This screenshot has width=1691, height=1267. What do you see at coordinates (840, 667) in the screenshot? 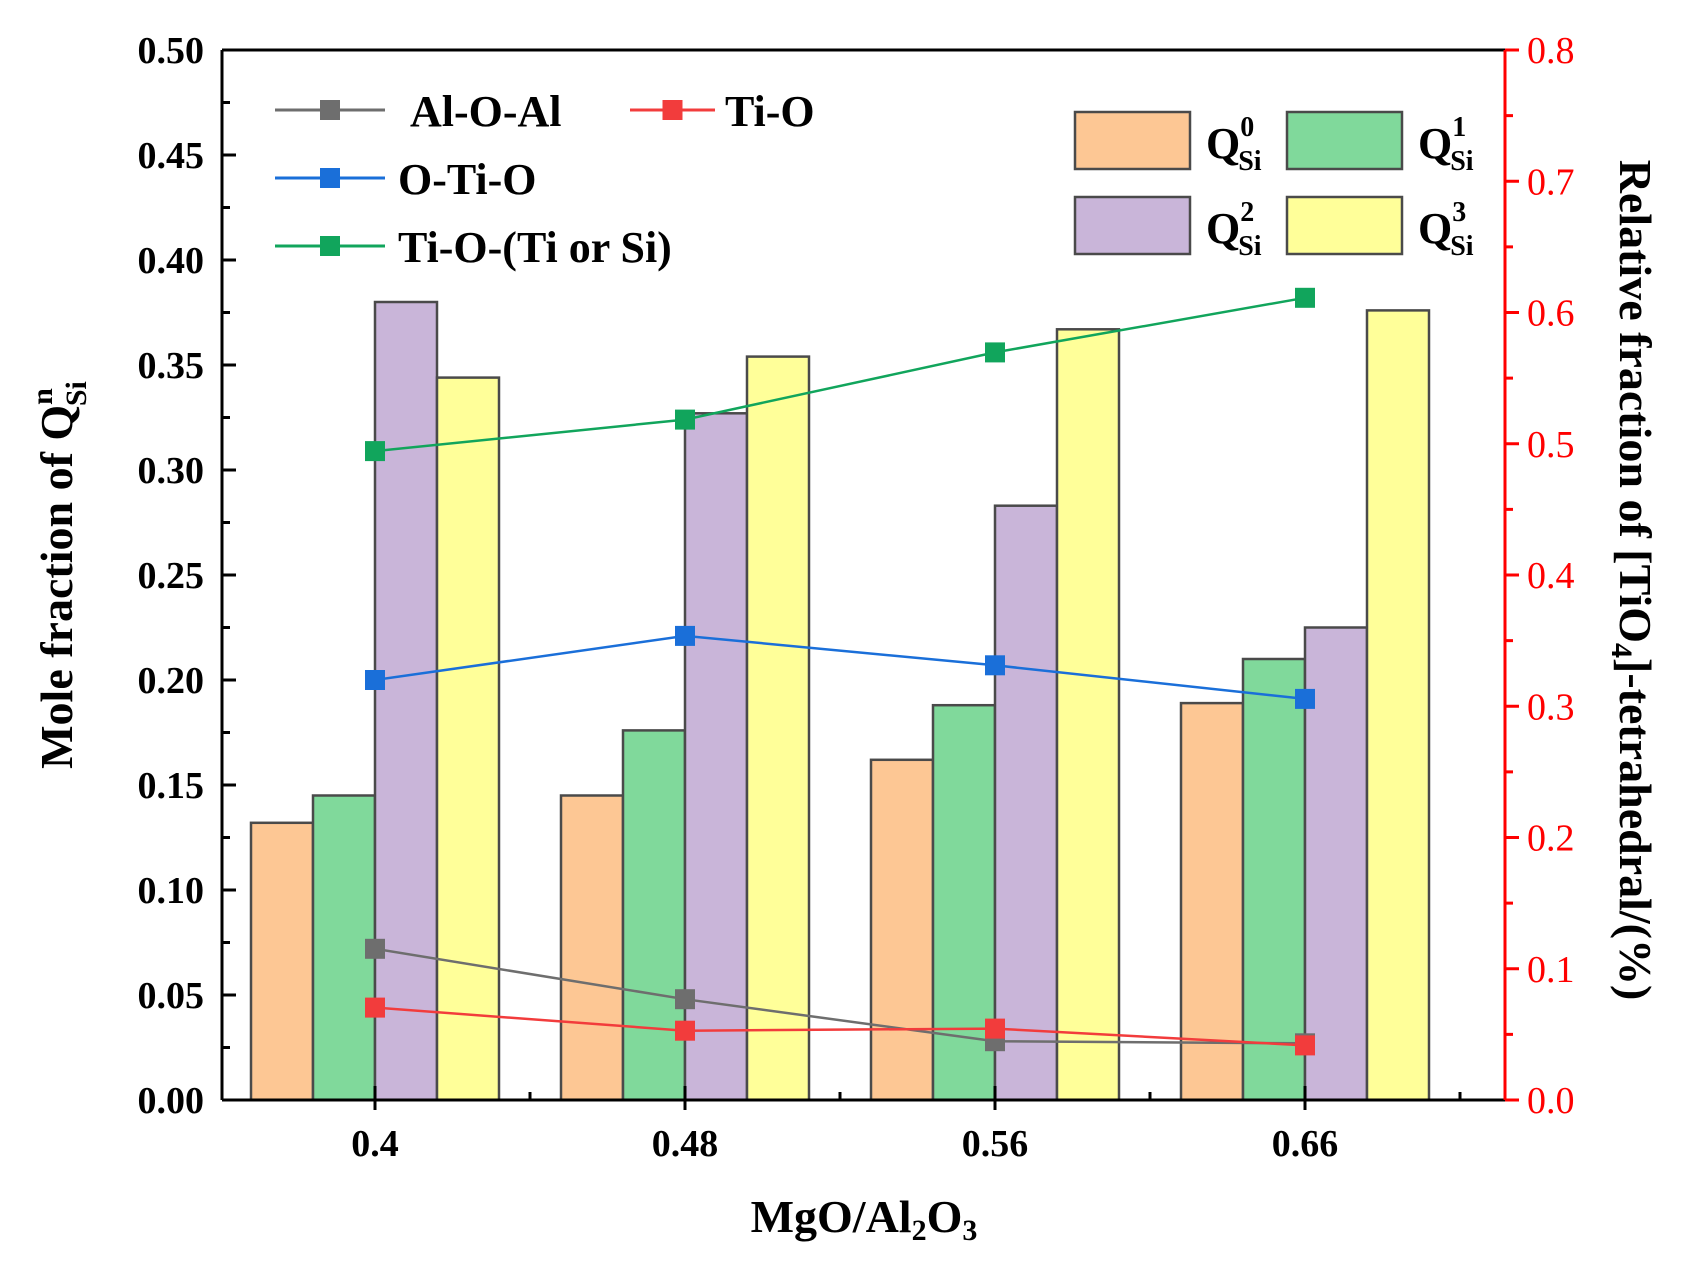
I see `line-o-ti-o` at bounding box center [840, 667].